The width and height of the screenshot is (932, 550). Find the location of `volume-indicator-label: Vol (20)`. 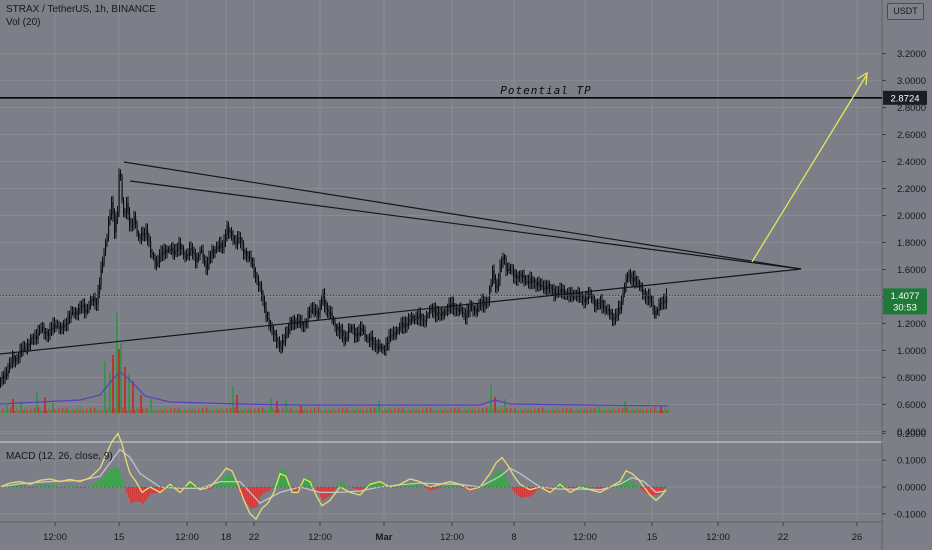

volume-indicator-label: Vol (20) is located at coordinates (23, 22).